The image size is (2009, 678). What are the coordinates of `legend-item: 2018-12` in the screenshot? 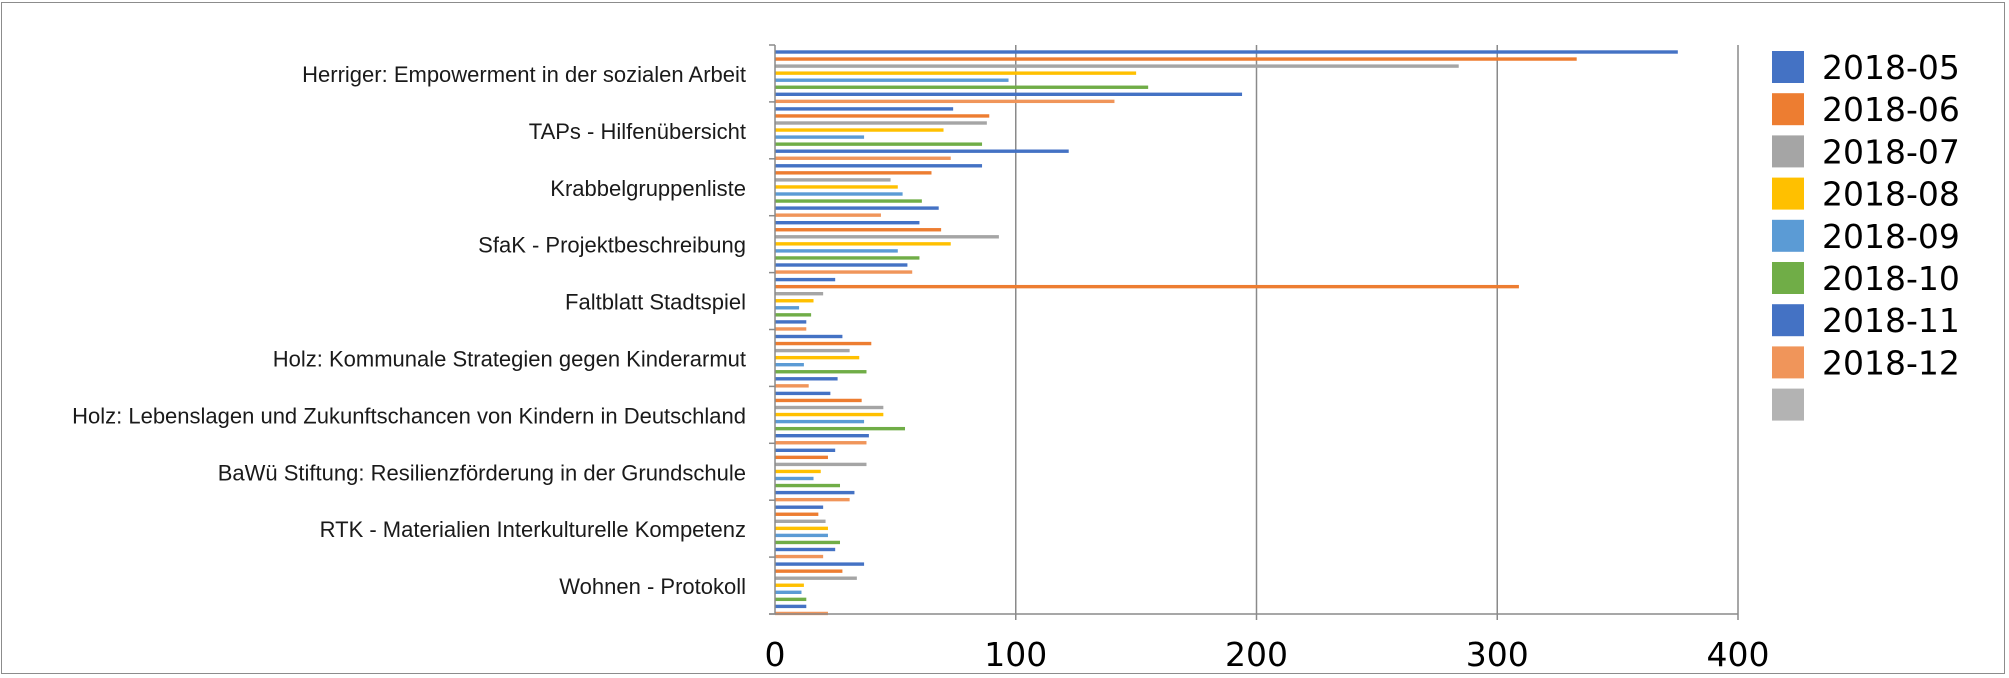 It's located at (1866, 362).